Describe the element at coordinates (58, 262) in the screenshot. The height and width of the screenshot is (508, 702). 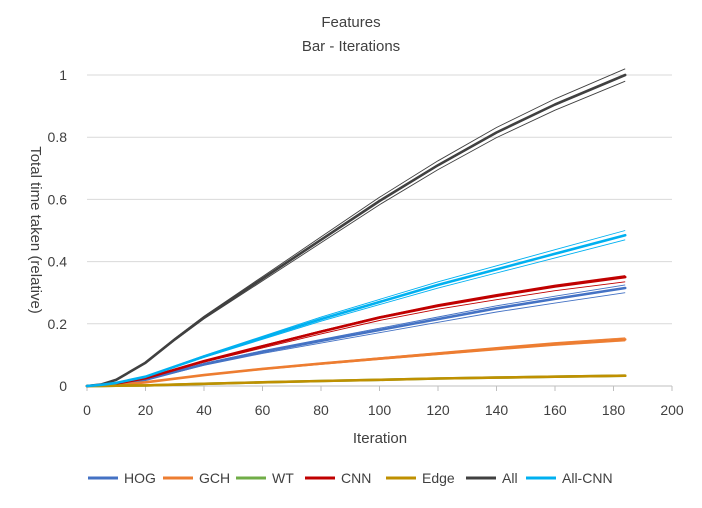
I see `y-tick-label: 0.4` at that location.